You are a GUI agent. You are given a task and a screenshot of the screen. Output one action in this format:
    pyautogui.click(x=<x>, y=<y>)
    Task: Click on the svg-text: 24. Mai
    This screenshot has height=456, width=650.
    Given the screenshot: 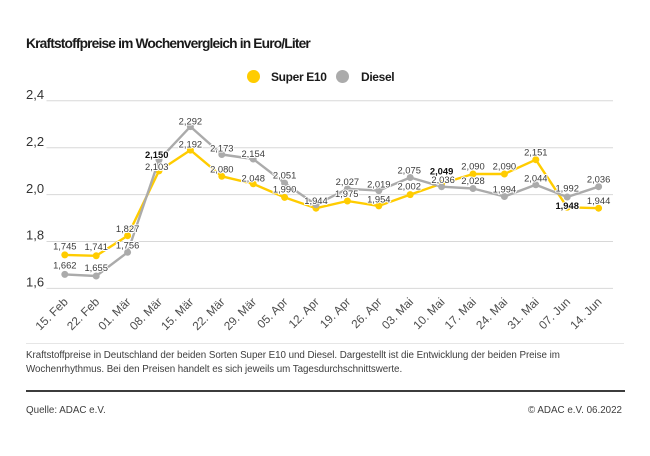 What is the action you would take?
    pyautogui.click(x=491, y=313)
    